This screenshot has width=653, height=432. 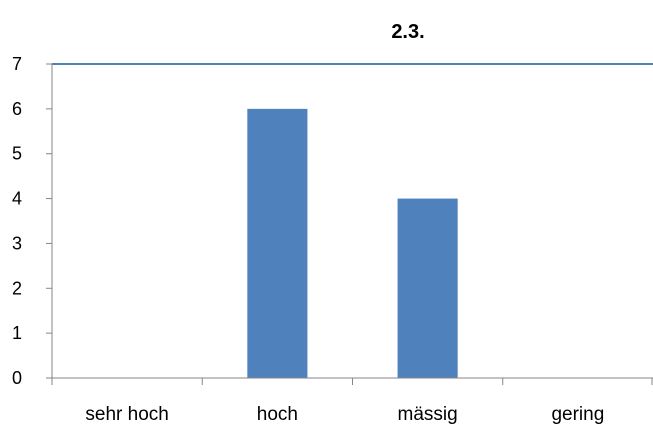 What do you see at coordinates (277, 414) in the screenshot?
I see `x-category-label-2: hoch` at bounding box center [277, 414].